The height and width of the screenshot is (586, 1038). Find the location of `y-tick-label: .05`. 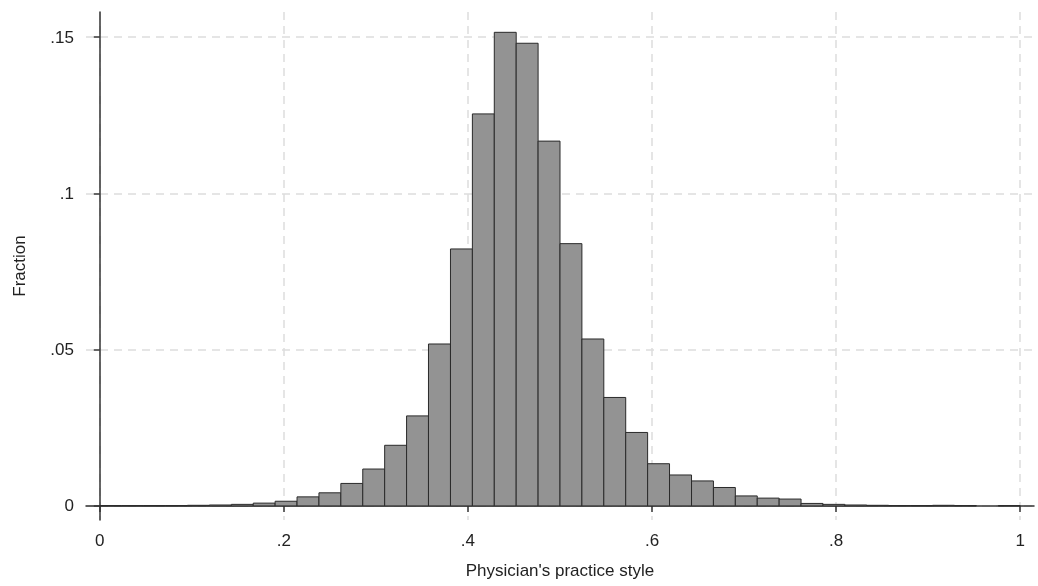

y-tick-label: .05 is located at coordinates (62, 350).